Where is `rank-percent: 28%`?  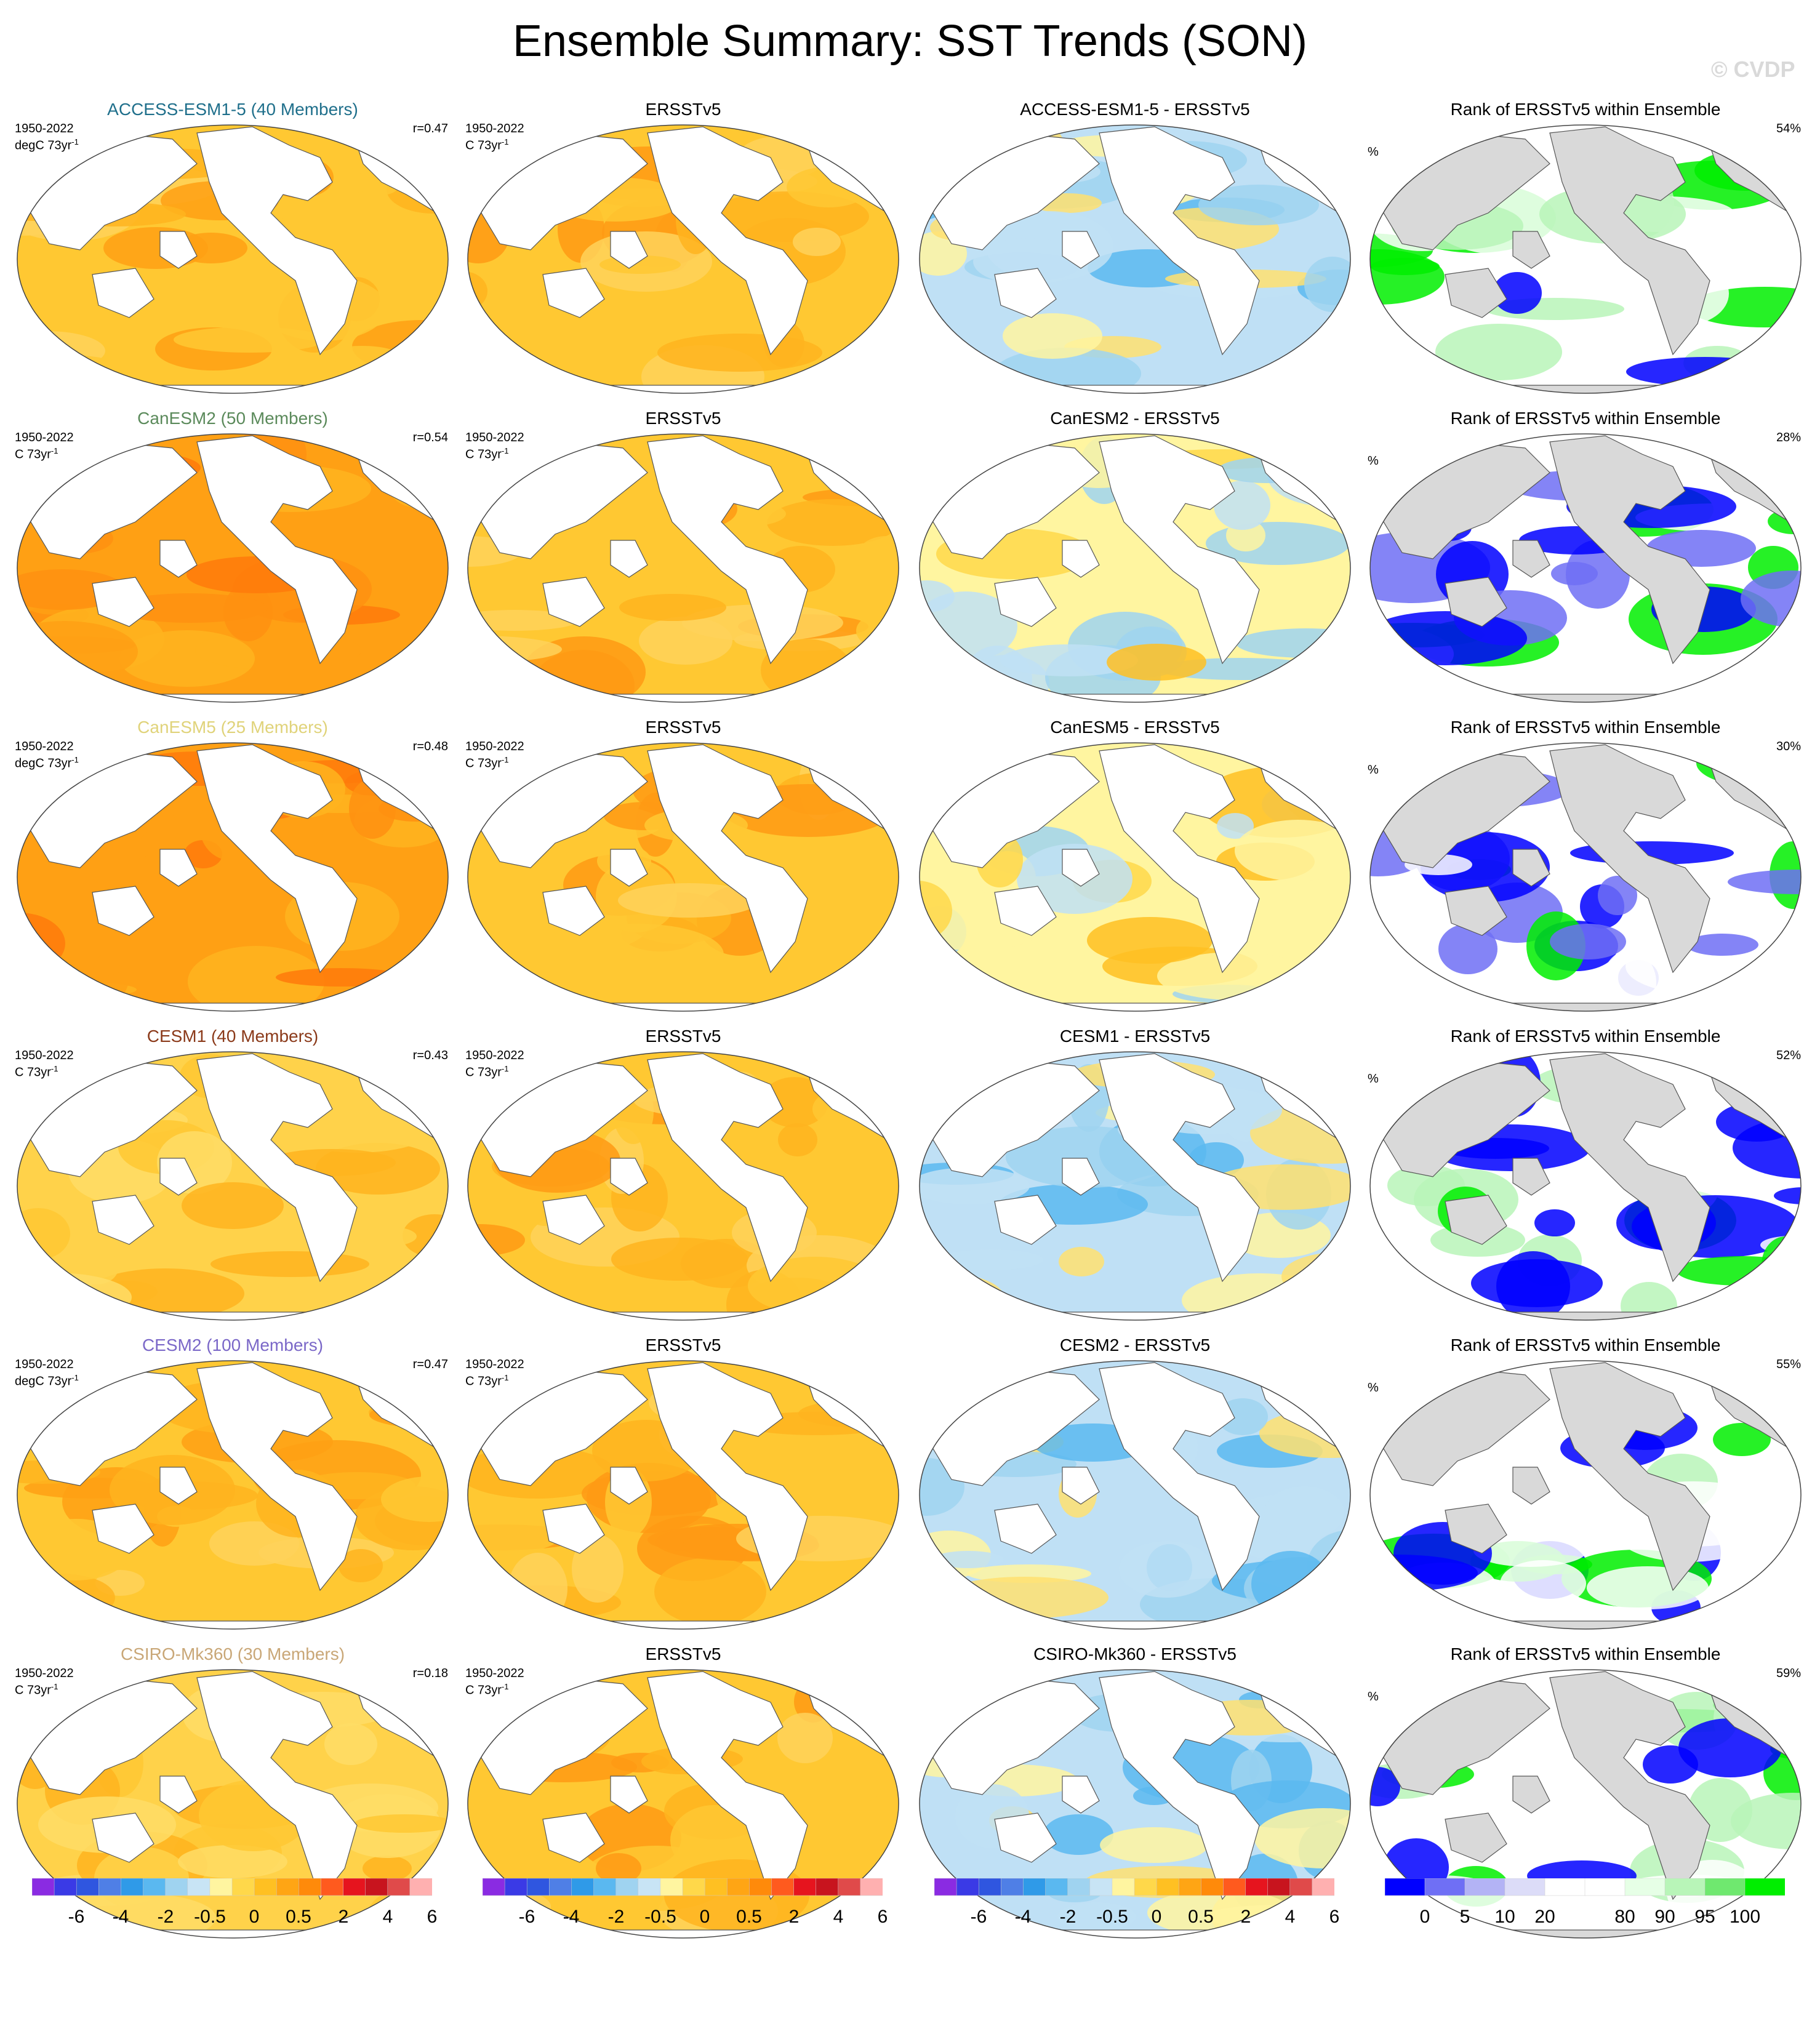
rank-percent: 28% is located at coordinates (1788, 437).